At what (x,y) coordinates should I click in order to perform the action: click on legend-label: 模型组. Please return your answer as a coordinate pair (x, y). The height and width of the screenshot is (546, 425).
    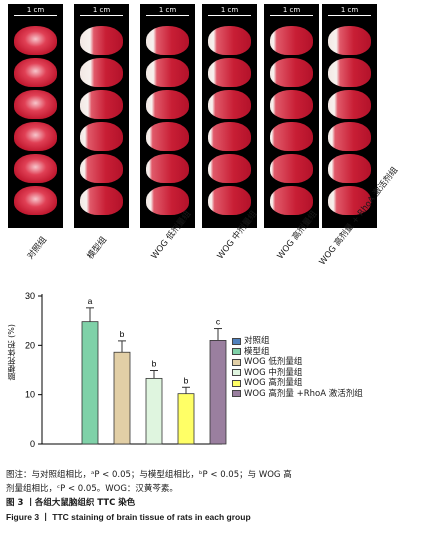
    Looking at the image, I should click on (257, 351).